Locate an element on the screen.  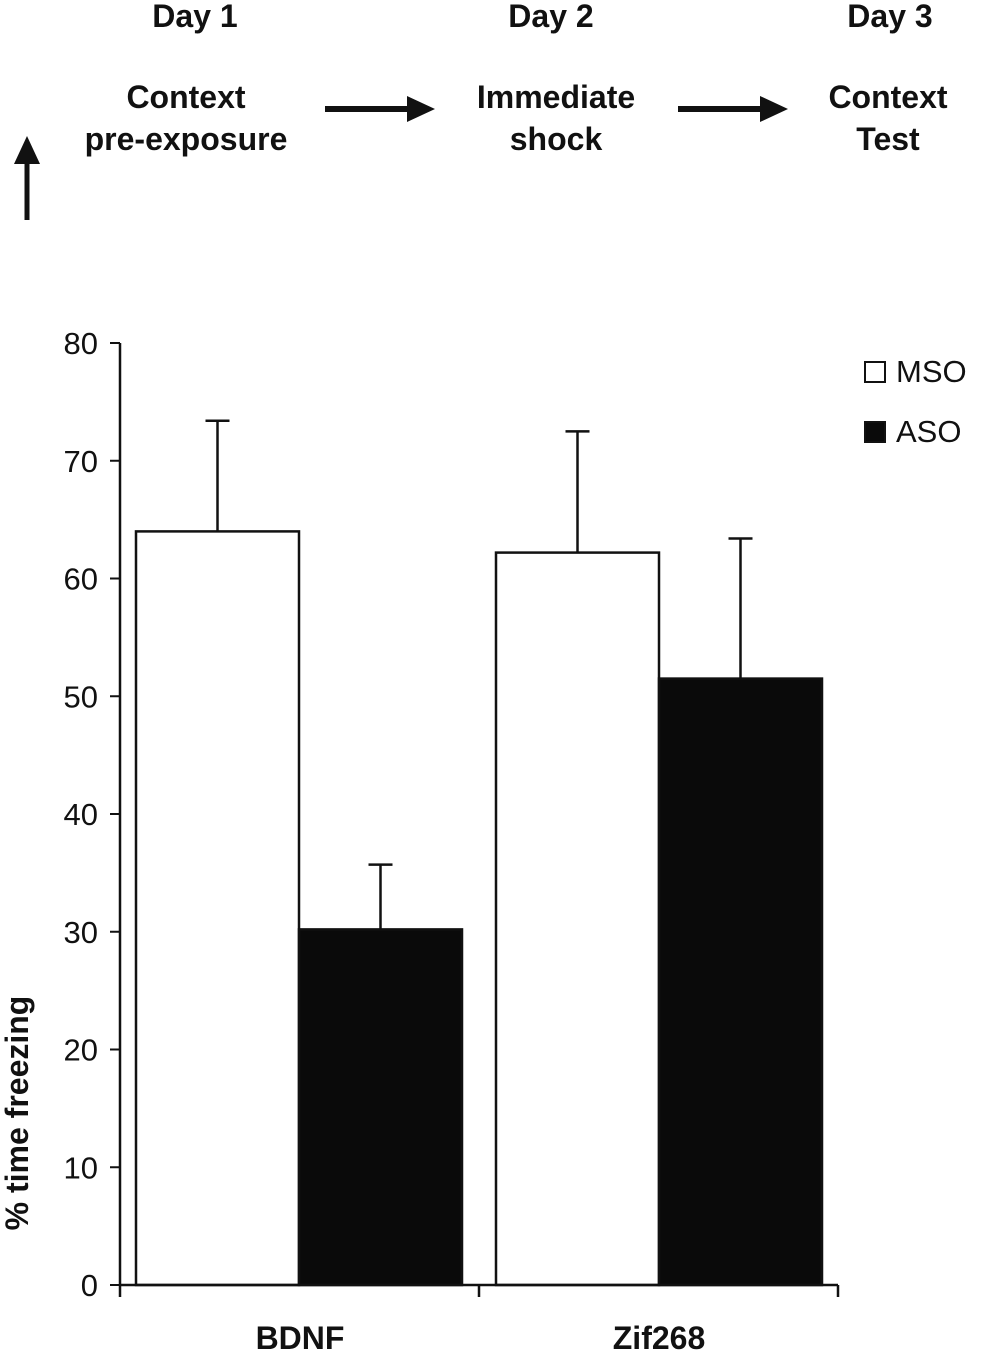
day-2-label: Day 2 is located at coordinates (551, 17).